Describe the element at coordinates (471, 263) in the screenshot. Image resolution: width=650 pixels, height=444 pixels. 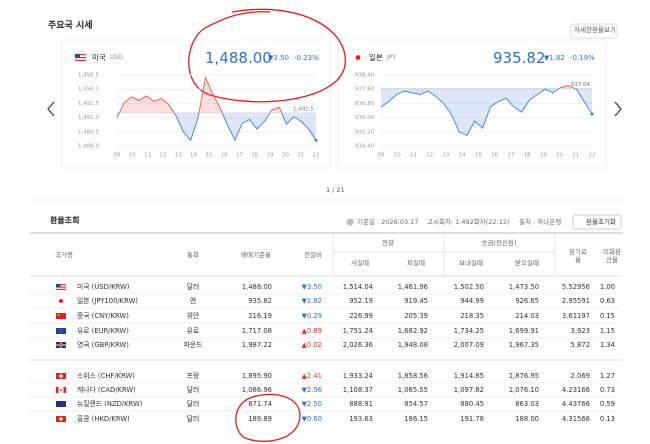
I see `column-subheader: 보내실때` at that location.